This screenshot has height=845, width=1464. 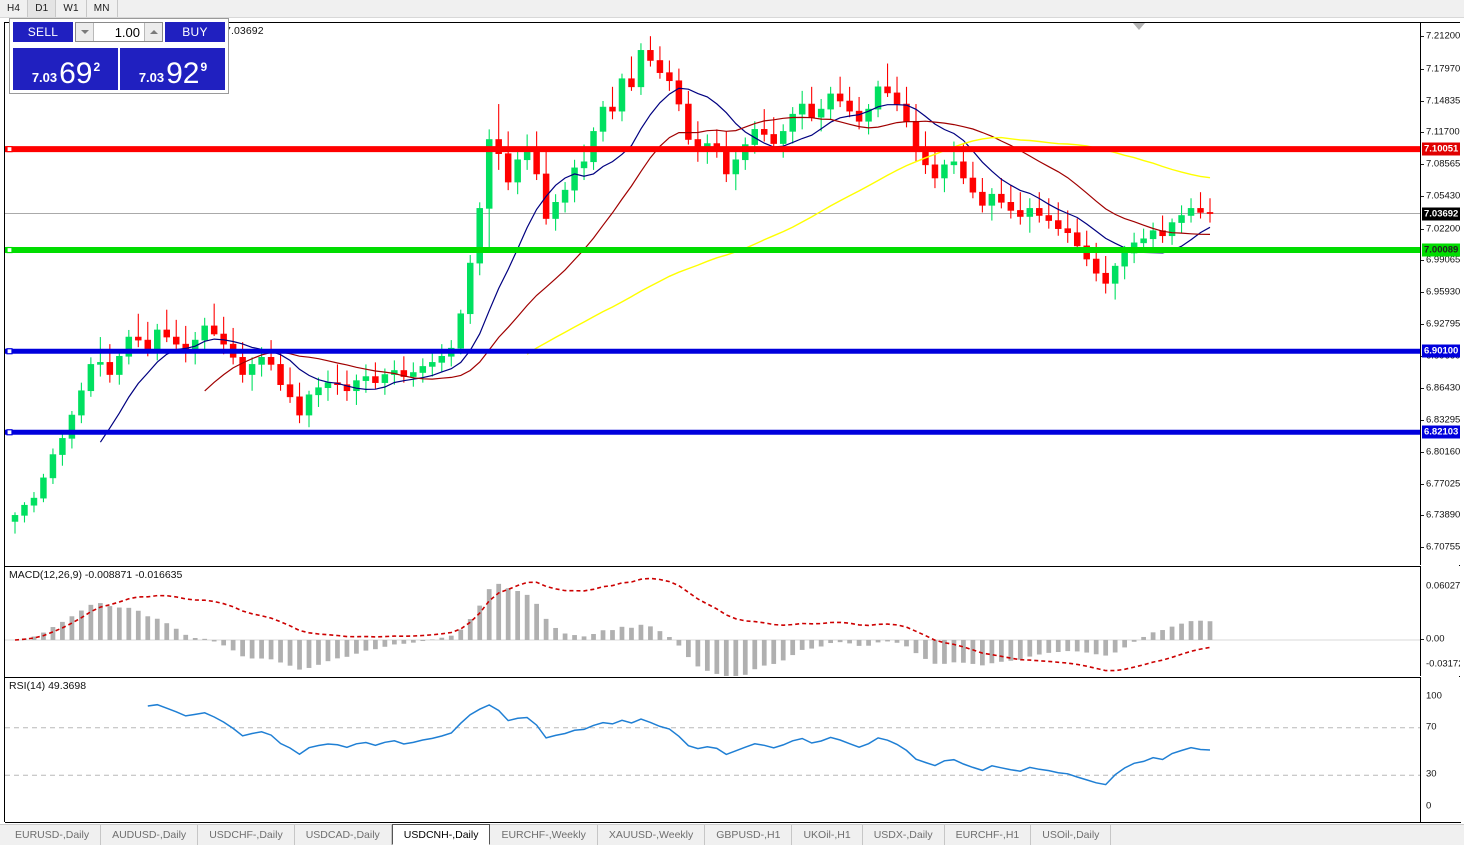 What do you see at coordinates (1443, 229) in the screenshot?
I see `price-axis-label: 7.02200` at bounding box center [1443, 229].